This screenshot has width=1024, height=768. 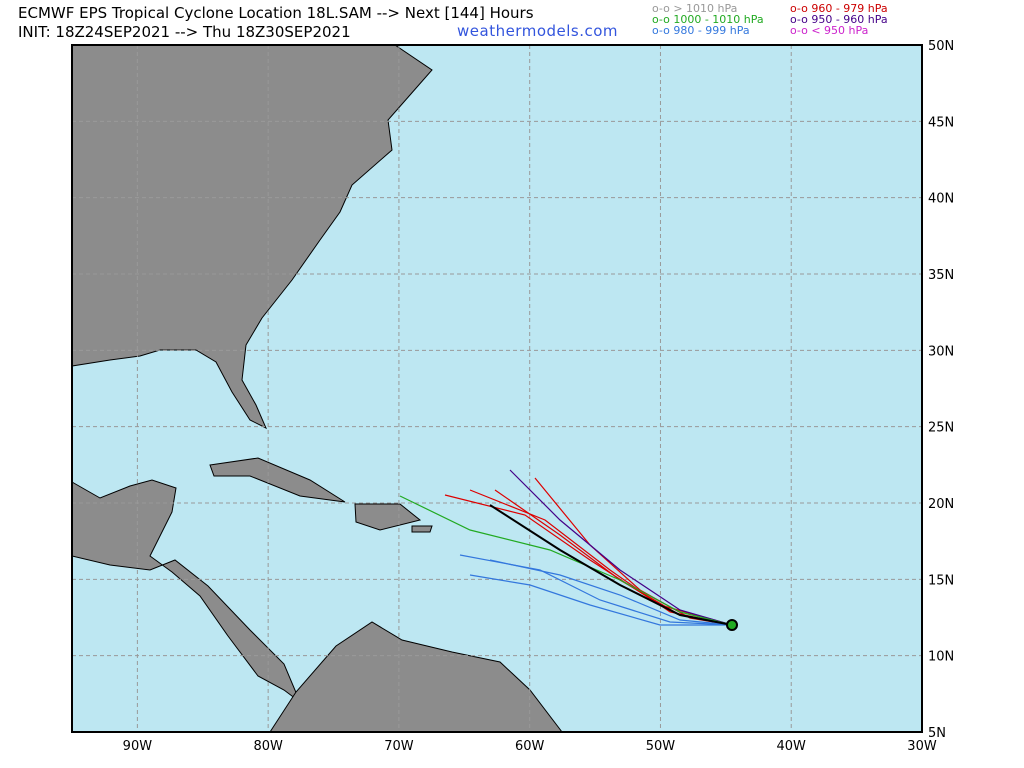 I want to click on start-point, so click(x=732, y=625).